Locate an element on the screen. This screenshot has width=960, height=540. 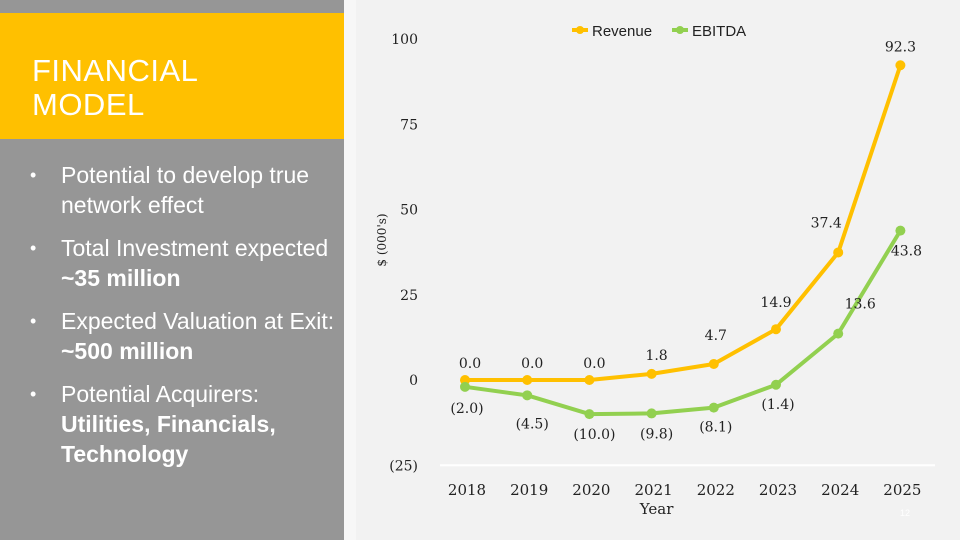
title-line-2: MODEL is located at coordinates (88, 104).